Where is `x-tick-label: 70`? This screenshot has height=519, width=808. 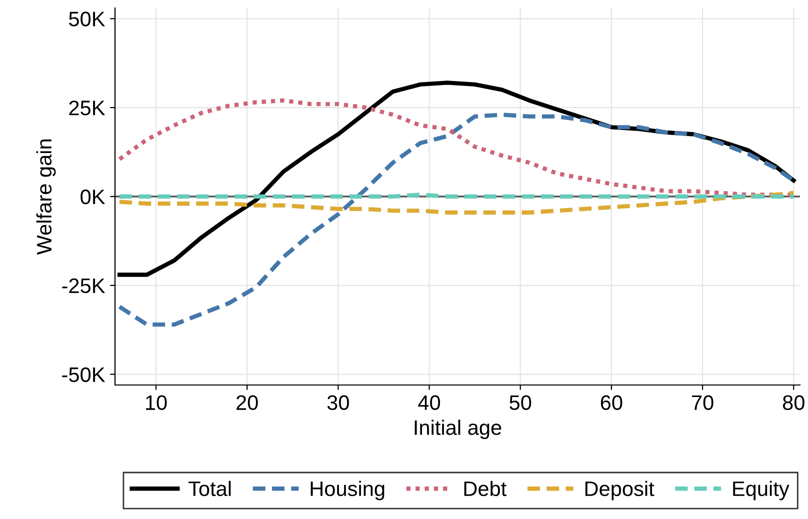
x-tick-label: 70 is located at coordinates (703, 402).